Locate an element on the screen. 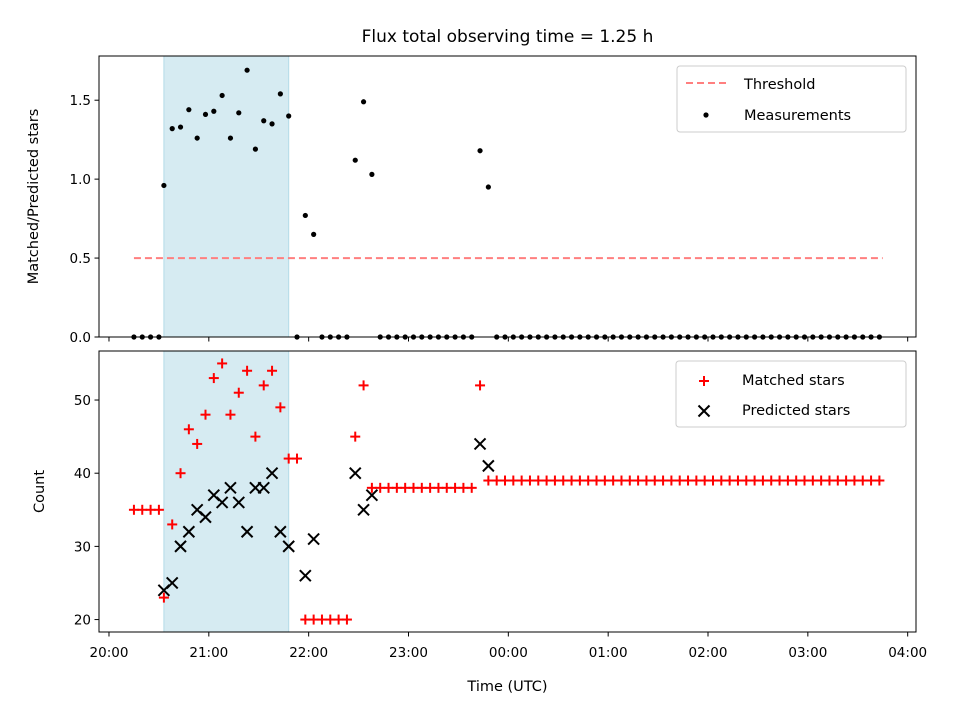  x-tick-label: 00:00 is located at coordinates (508, 653).